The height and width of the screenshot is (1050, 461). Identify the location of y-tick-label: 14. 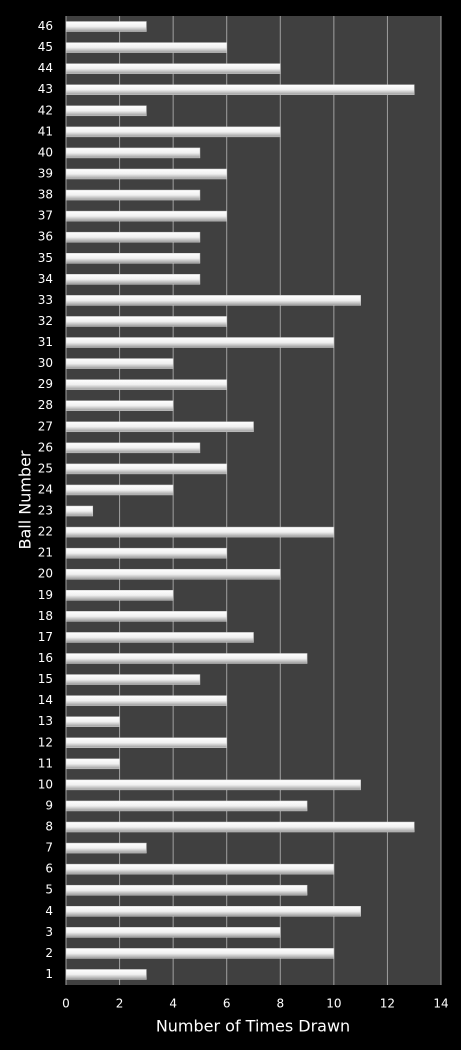
(45, 700).